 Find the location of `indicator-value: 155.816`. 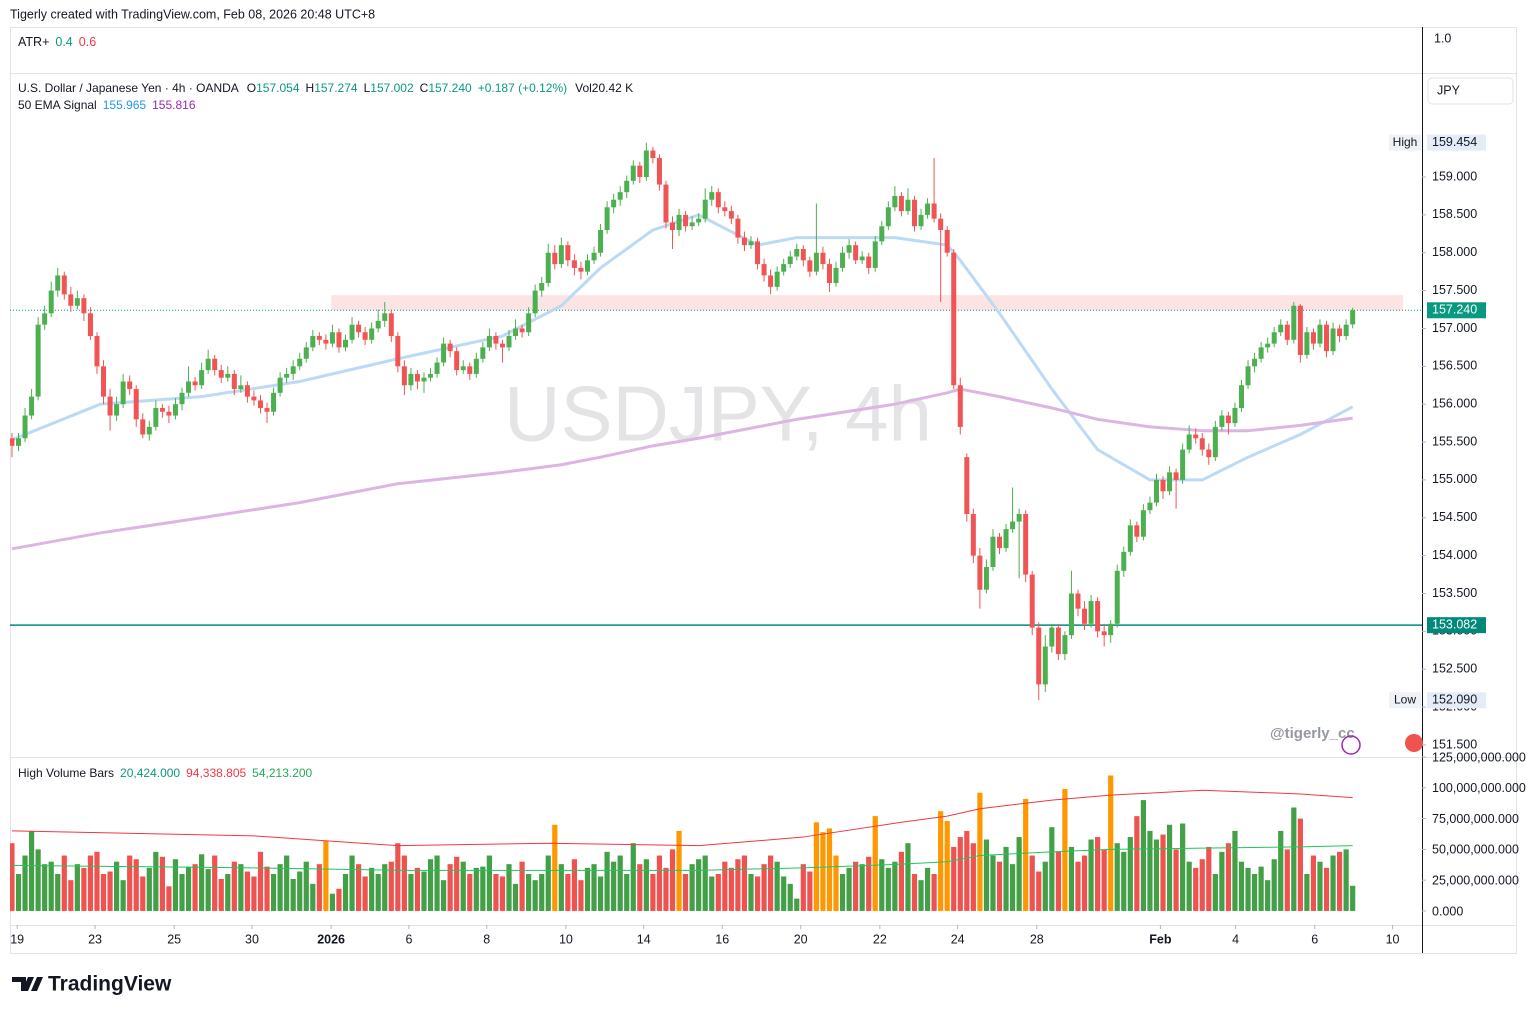

indicator-value: 155.816 is located at coordinates (174, 105).